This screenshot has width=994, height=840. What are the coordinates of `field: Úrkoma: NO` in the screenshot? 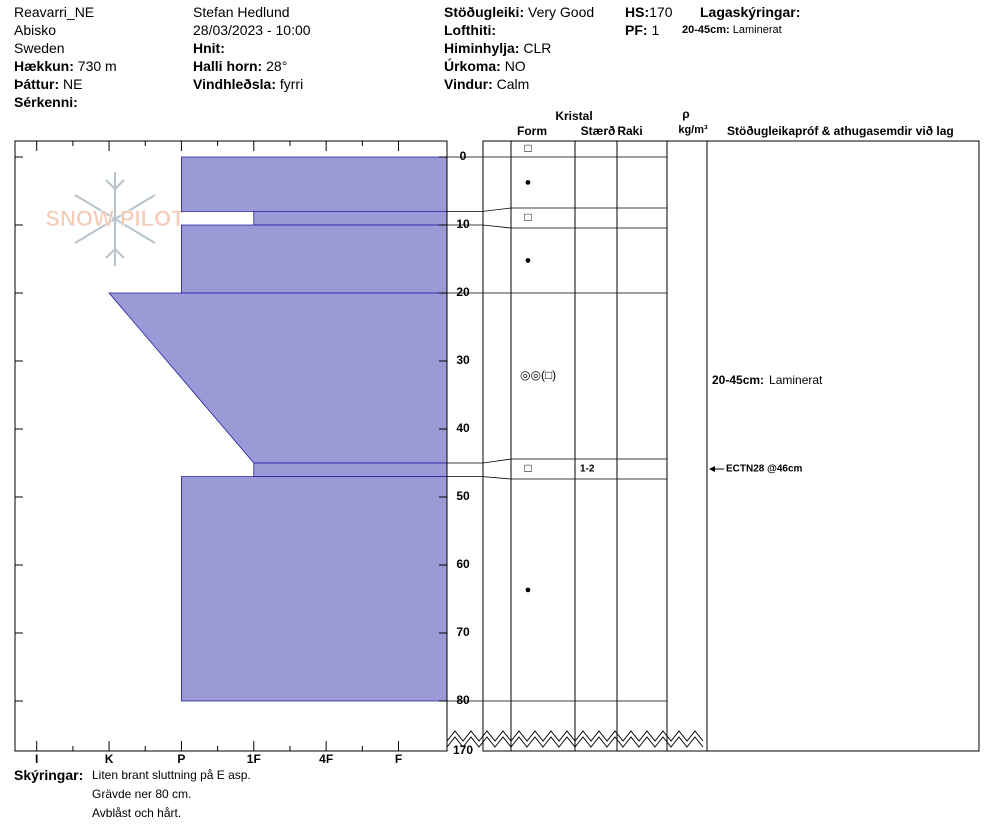 It's located at (485, 66).